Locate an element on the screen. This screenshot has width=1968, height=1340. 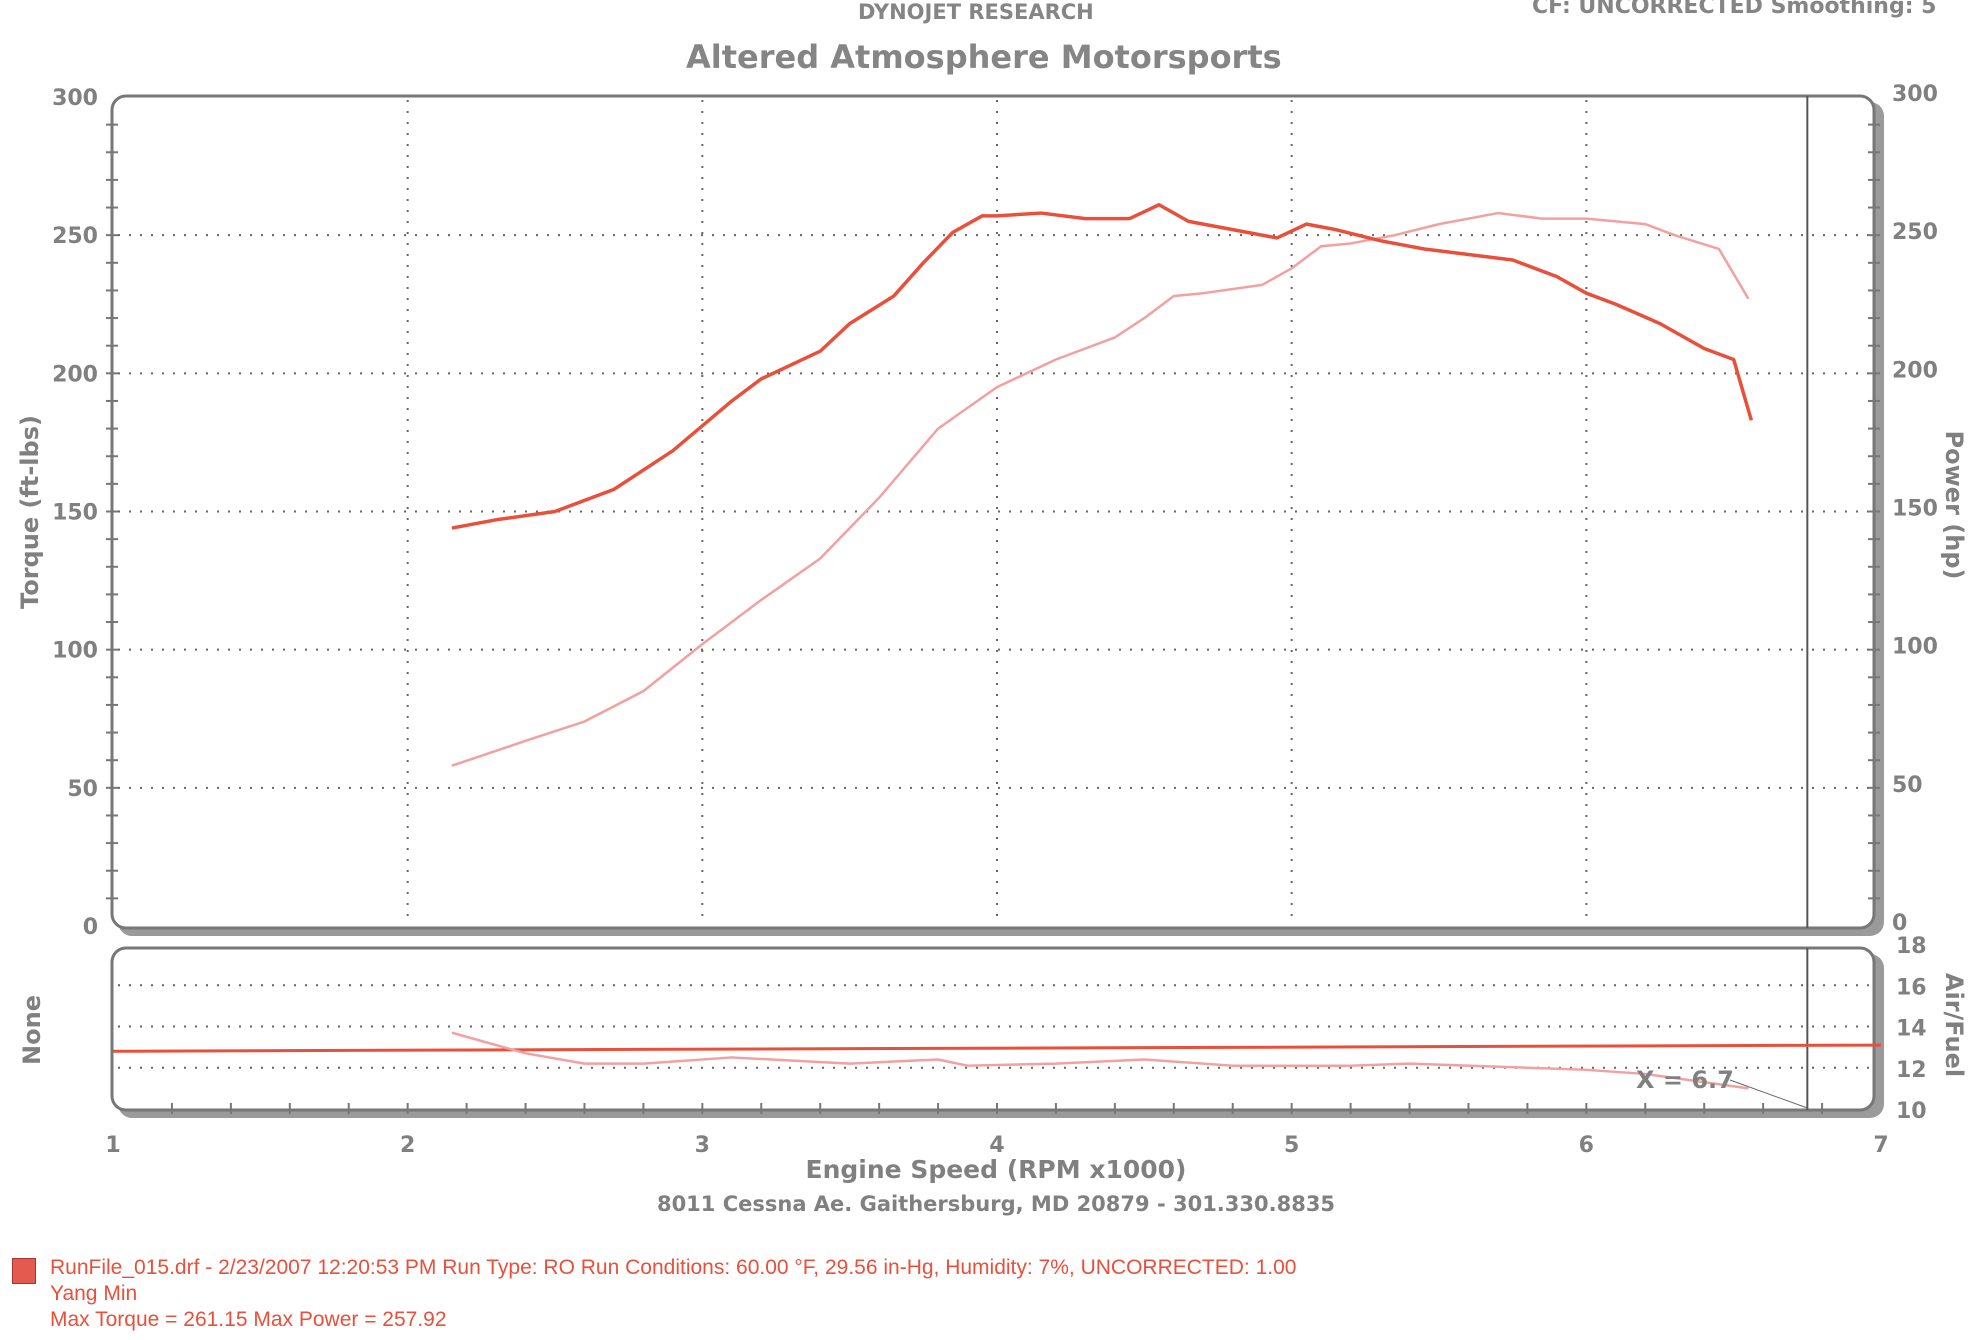
afr-tick-label: 12 is located at coordinates (1911, 1070).